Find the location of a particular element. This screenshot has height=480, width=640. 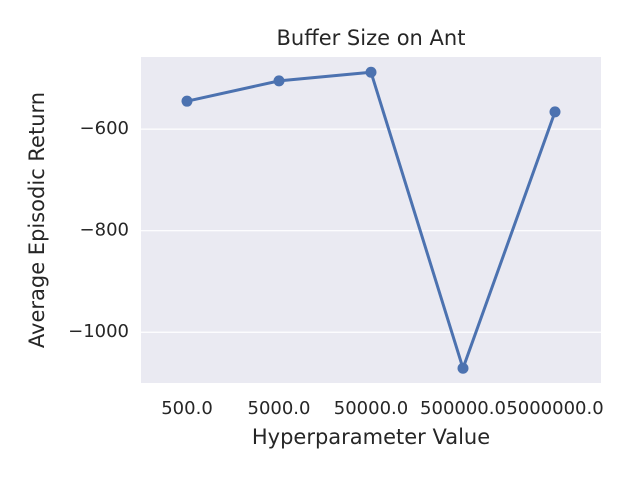

y-tick-label: −800 is located at coordinates (104, 230).